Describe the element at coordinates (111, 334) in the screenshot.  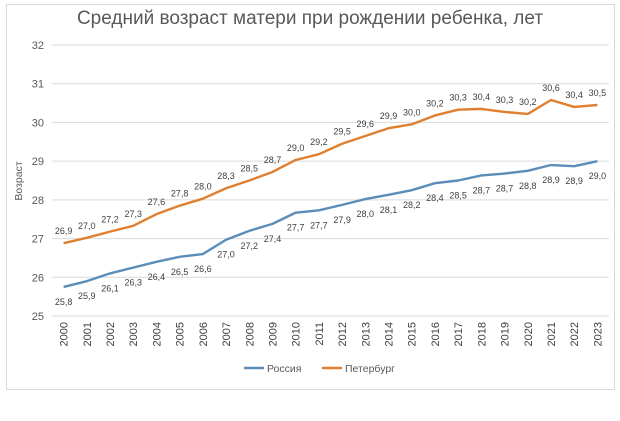
I see `x-tick-label: 2002` at that location.